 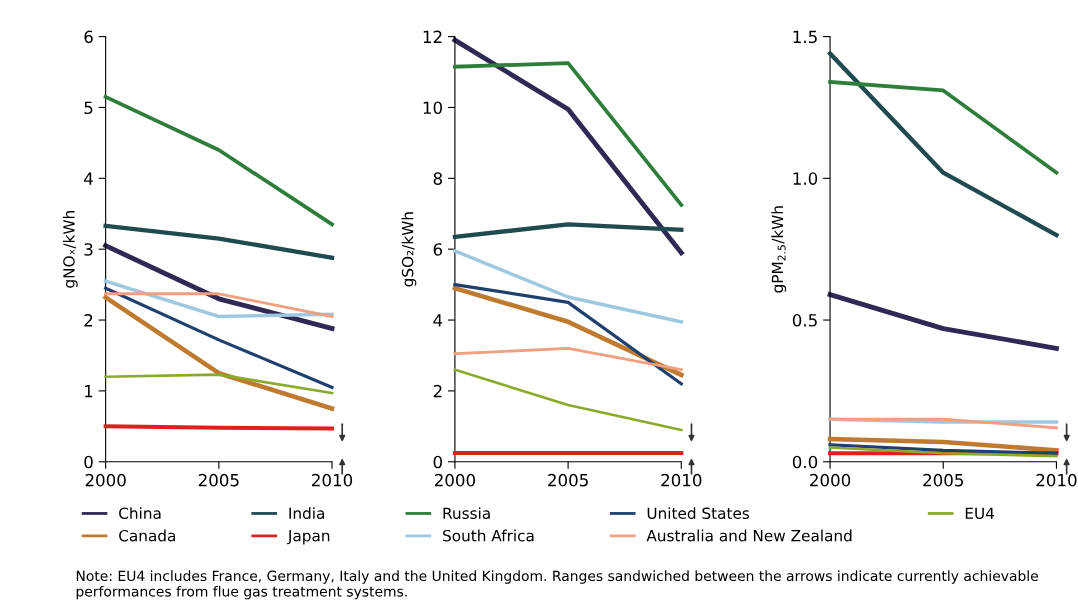 What do you see at coordinates (308, 537) in the screenshot?
I see `legend-label: Japan` at bounding box center [308, 537].